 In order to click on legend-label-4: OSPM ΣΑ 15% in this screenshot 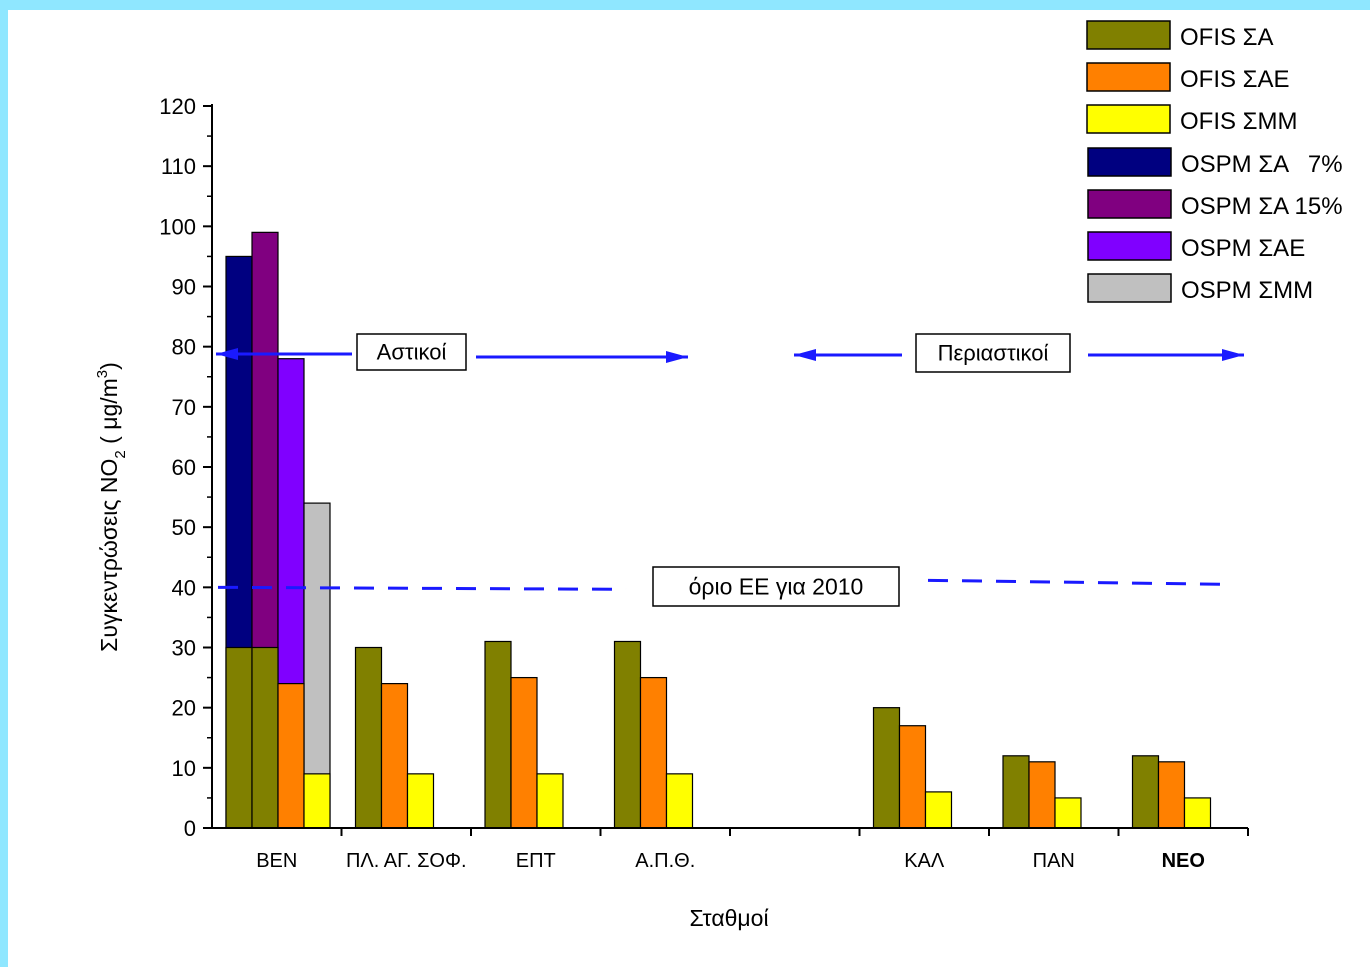, I will do `click(1262, 206)`.